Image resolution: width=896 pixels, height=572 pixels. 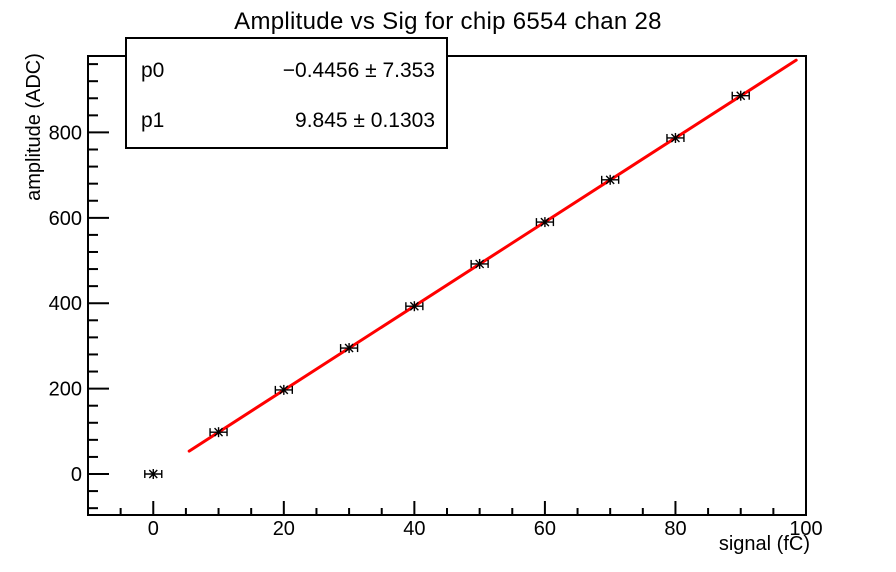 I want to click on y-tick-label: 0, so click(x=76, y=475).